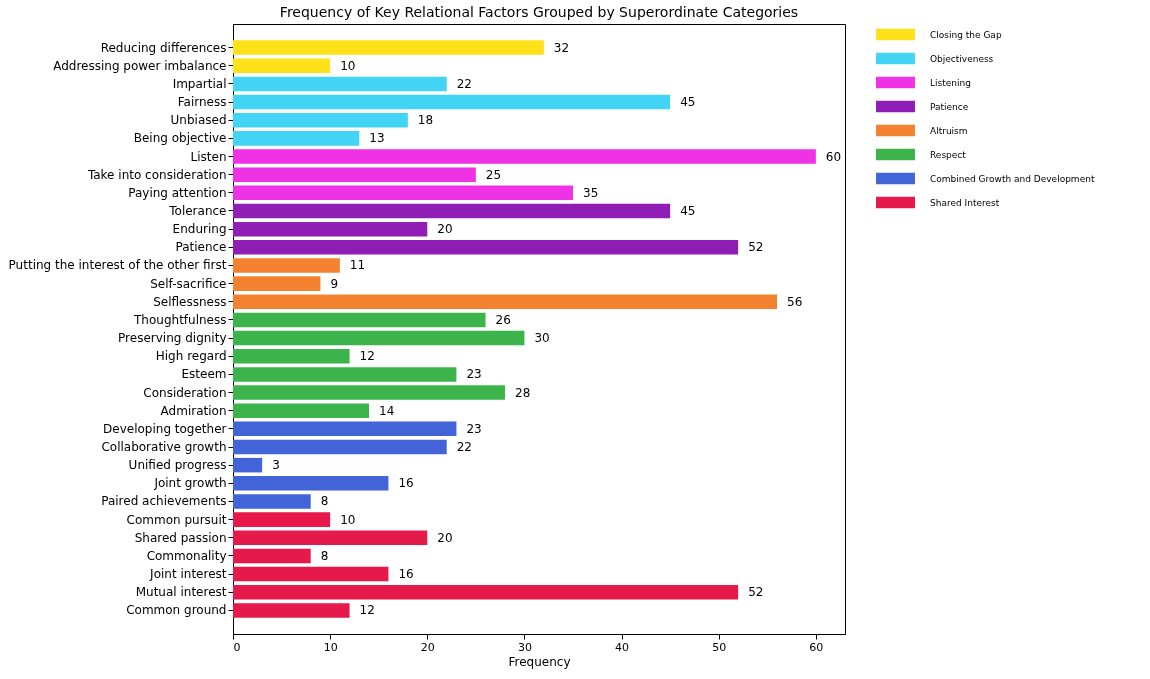 Image resolution: width=1150 pixels, height=679 pixels. Describe the element at coordinates (493, 174) in the screenshot. I see `data-label: 25` at that location.